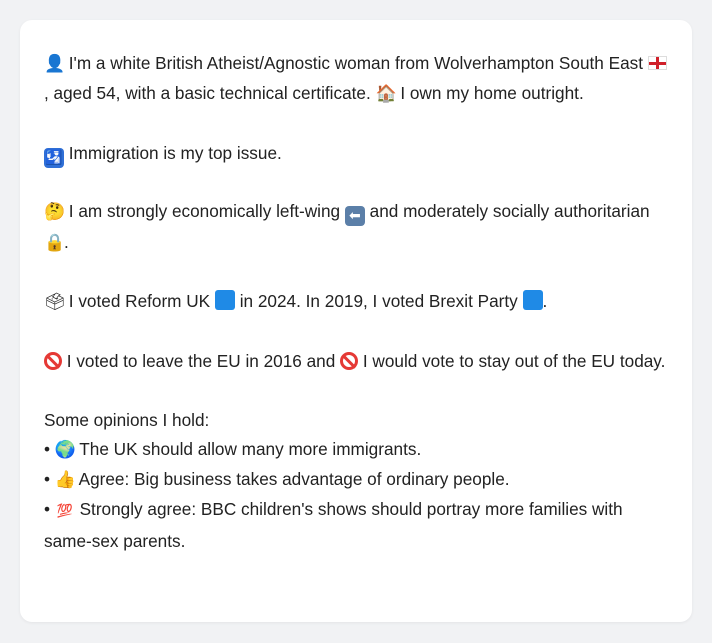 The height and width of the screenshot is (643, 712). Describe the element at coordinates (204, 211) in the screenshot. I see `politics-economic-text: I am strongly economically left-wing` at that location.